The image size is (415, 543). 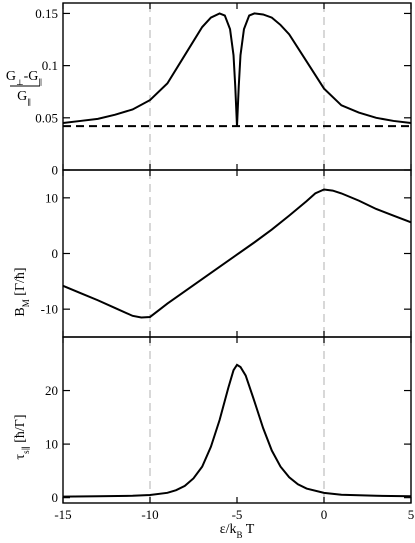 What do you see at coordinates (149, 514) in the screenshot?
I see `x-tick-label: -10` at bounding box center [149, 514].